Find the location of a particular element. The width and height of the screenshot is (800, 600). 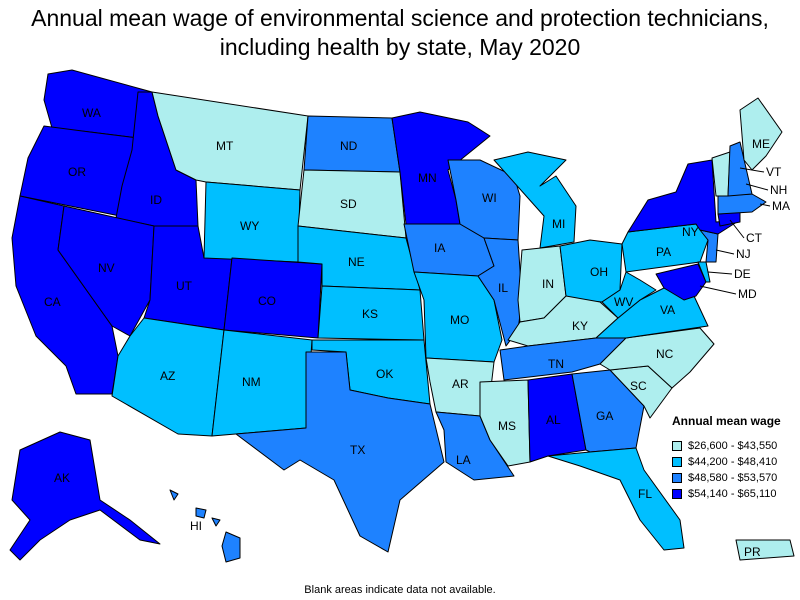

state-MD is located at coordinates (681, 282).